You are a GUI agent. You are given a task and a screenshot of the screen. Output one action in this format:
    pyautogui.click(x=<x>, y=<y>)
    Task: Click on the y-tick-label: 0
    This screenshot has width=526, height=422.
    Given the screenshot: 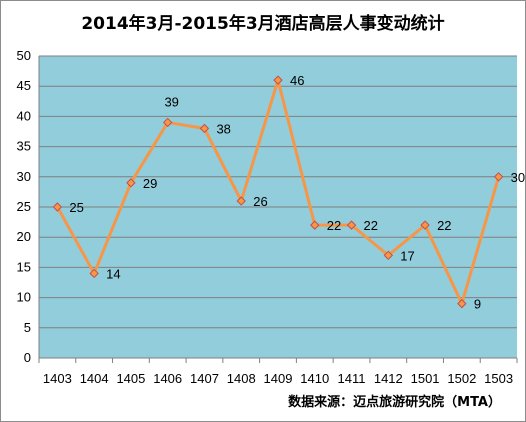 What is the action you would take?
    pyautogui.click(x=27, y=357)
    